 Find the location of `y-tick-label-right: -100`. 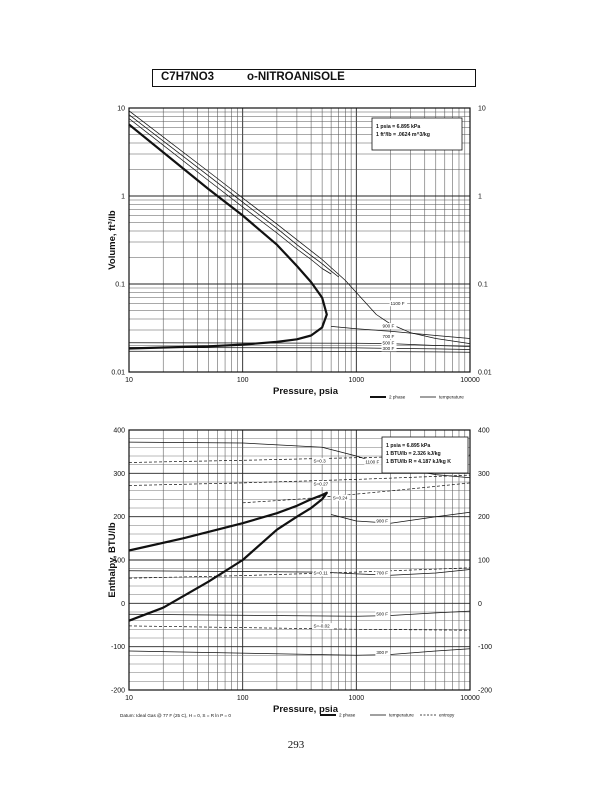

y-tick-label-right: -100 is located at coordinates (485, 647).